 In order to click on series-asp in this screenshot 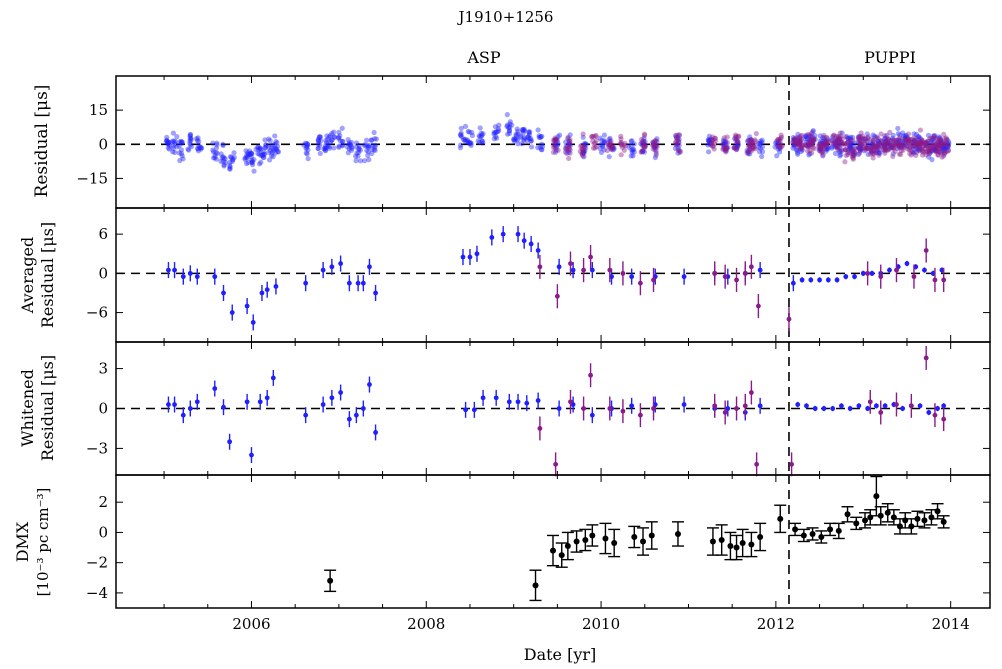, I will do `click(557, 143)`.